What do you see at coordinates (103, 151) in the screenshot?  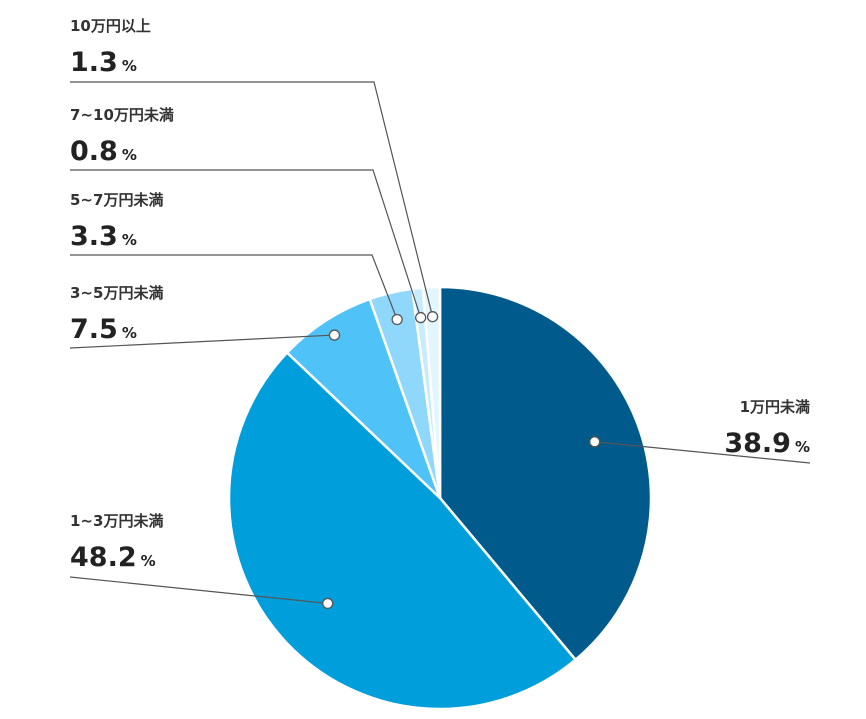 I see `slice-value-label: 0.8%` at bounding box center [103, 151].